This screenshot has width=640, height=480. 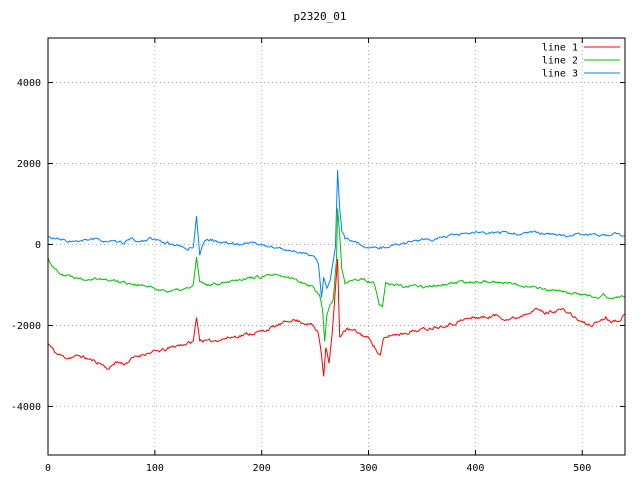 What do you see at coordinates (26, 407) in the screenshot?
I see `y-tick-label: -4000` at bounding box center [26, 407].